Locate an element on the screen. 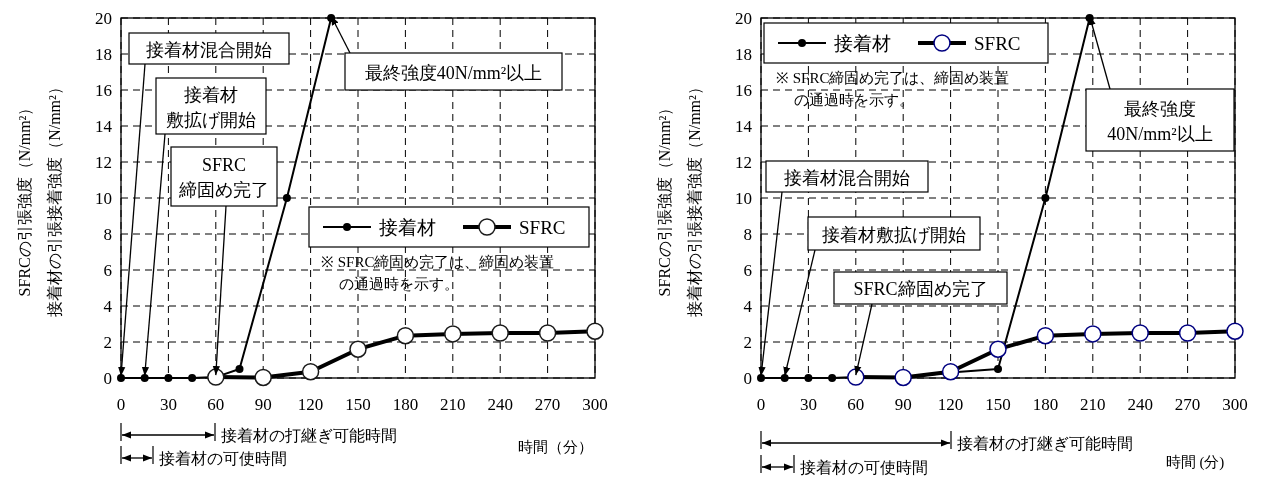  x-axis-title: 時間（分） is located at coordinates (555, 447).